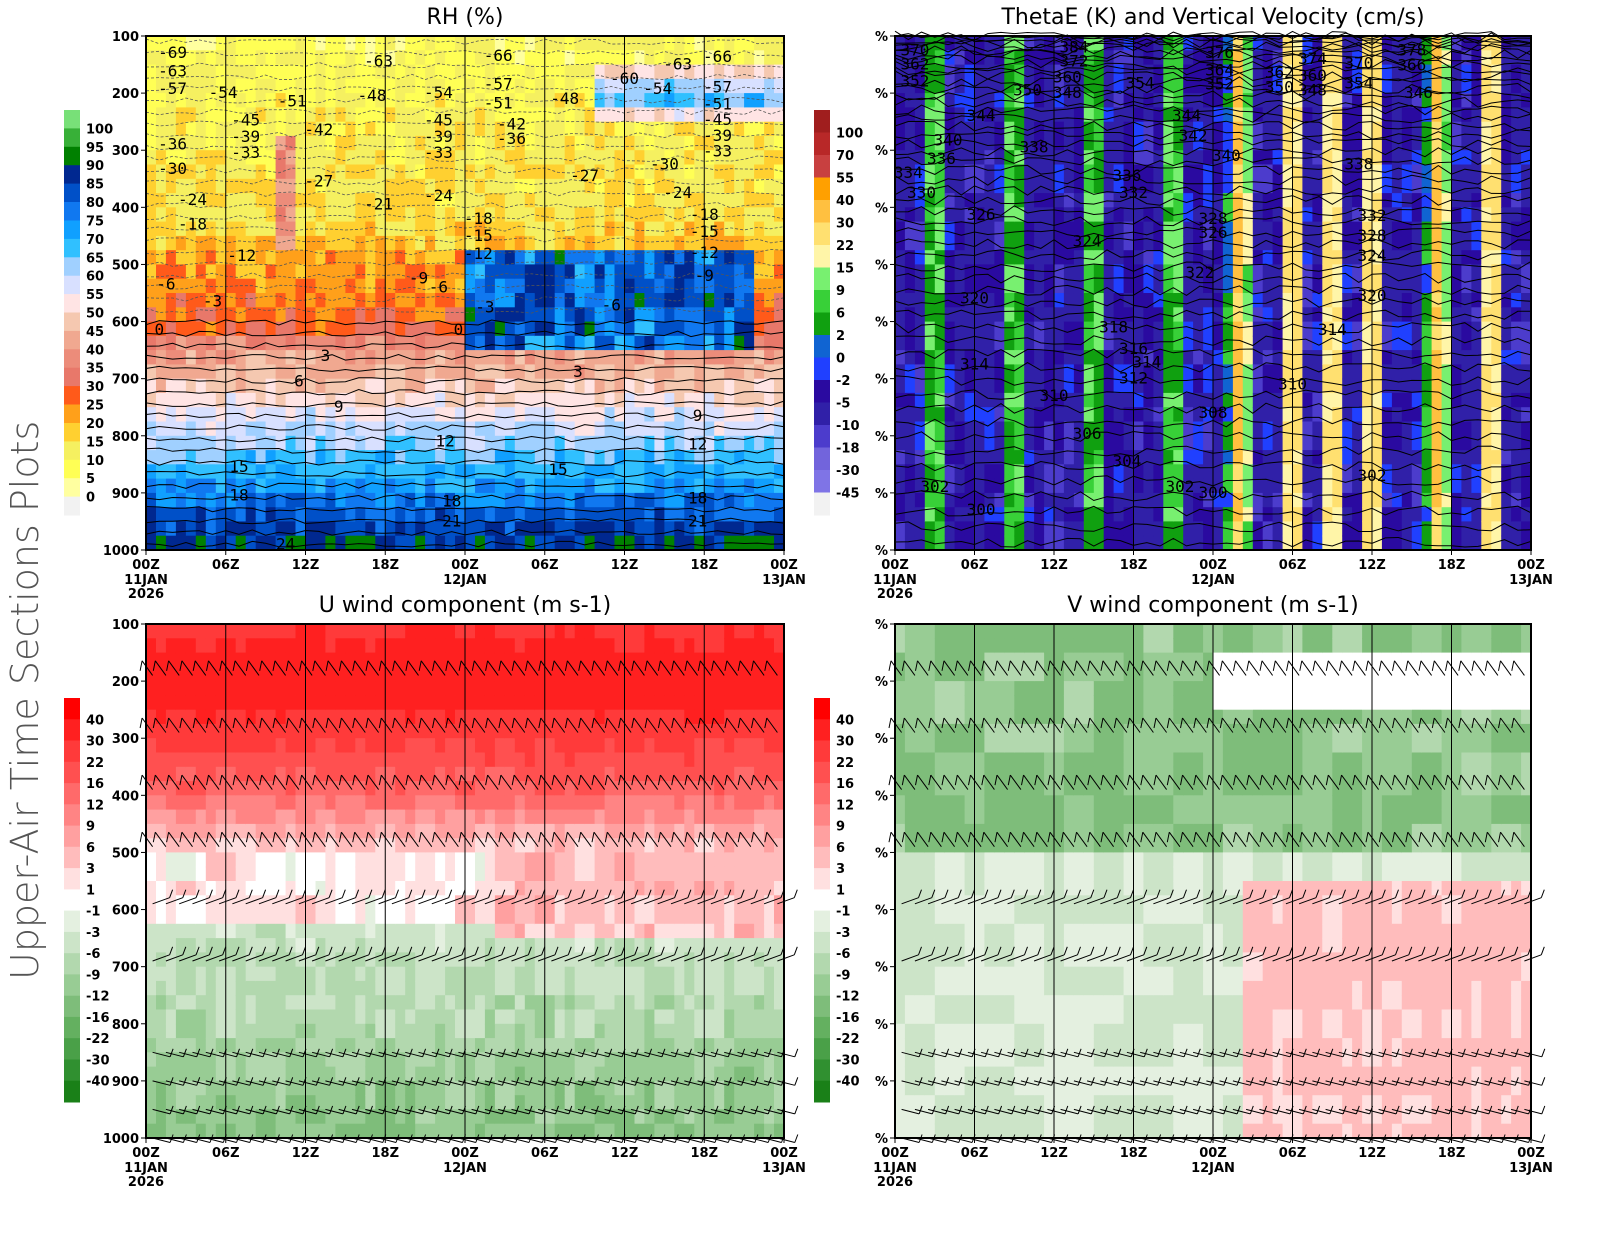  What do you see at coordinates (1411, 65) in the screenshot?
I see `contour-label: 366` at bounding box center [1411, 65].